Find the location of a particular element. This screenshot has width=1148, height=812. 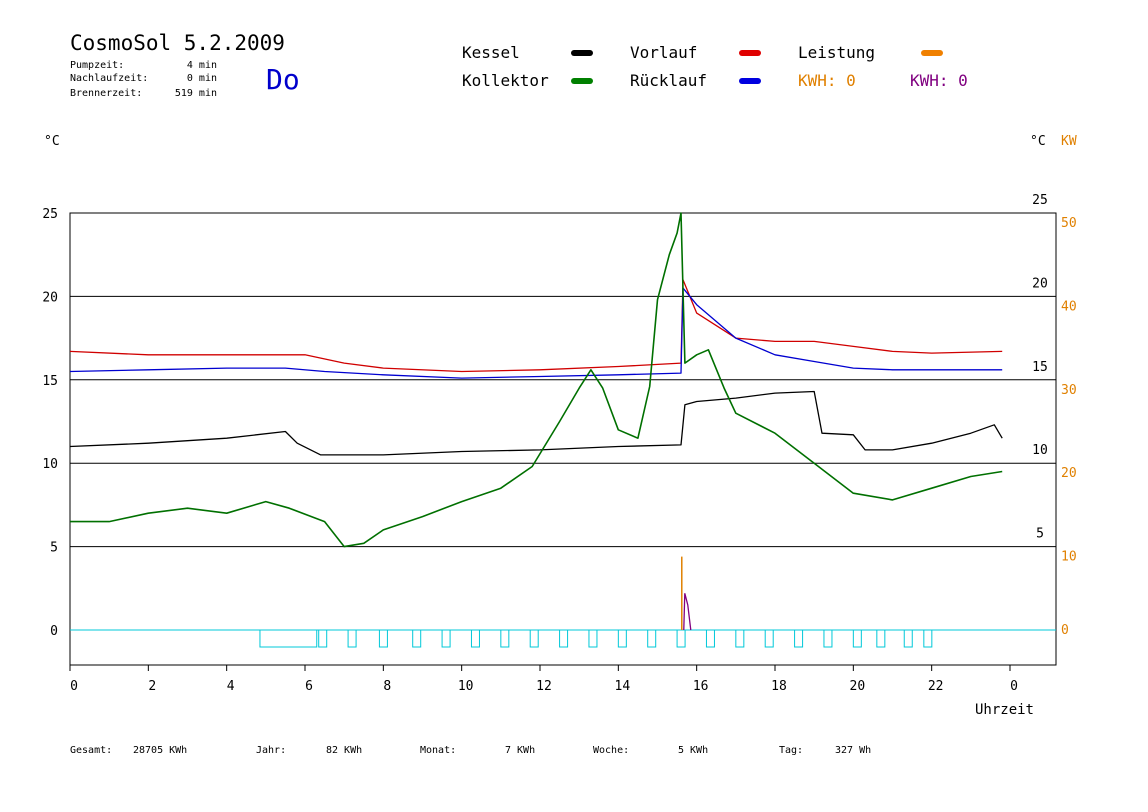

pumpzeit-label: Pumpzeit: is located at coordinates (97, 65).